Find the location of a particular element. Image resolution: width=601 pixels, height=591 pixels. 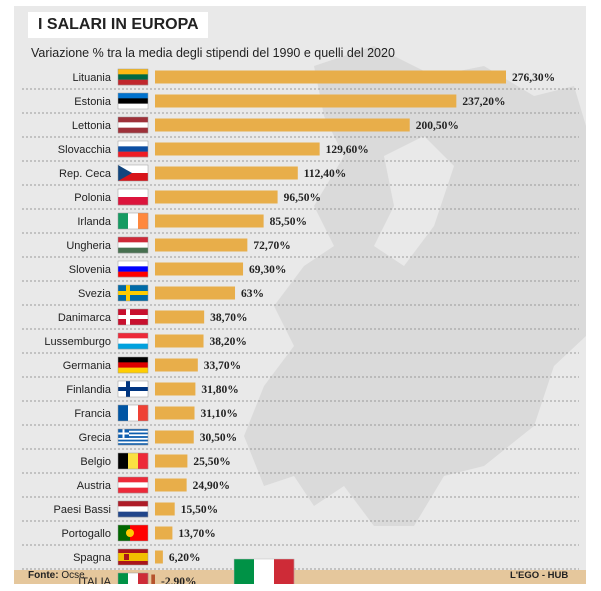

value-label: 69,30% is located at coordinates (267, 270).